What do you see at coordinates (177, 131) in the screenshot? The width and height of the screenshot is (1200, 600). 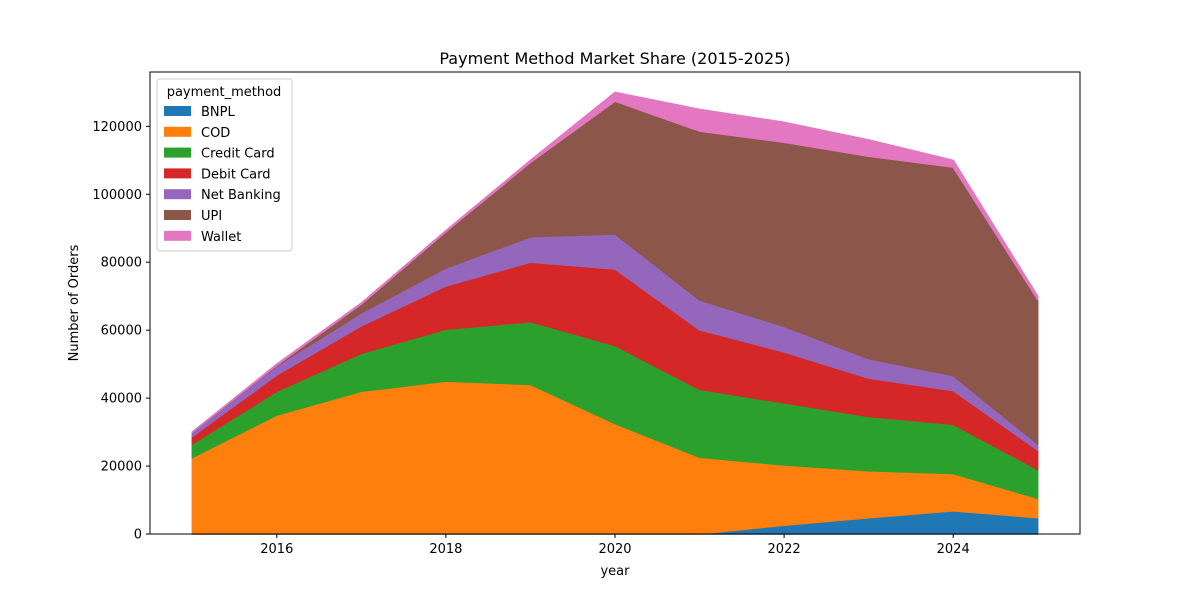 I see `legend-swatch-cod` at bounding box center [177, 131].